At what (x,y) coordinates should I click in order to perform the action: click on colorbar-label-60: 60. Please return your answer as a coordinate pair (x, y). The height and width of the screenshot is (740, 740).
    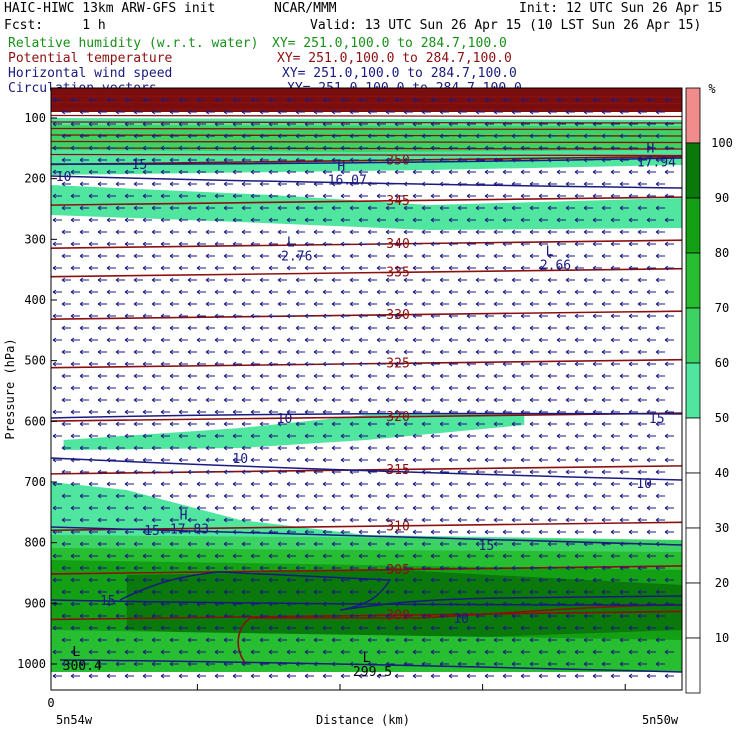
    Looking at the image, I should click on (722, 363).